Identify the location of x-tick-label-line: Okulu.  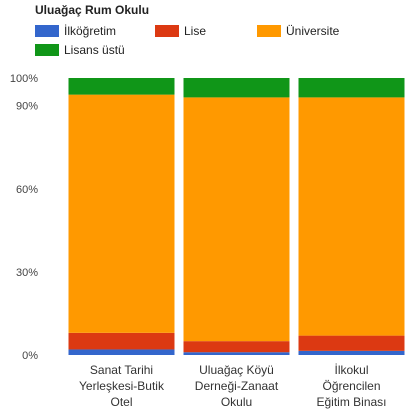
(236, 402).